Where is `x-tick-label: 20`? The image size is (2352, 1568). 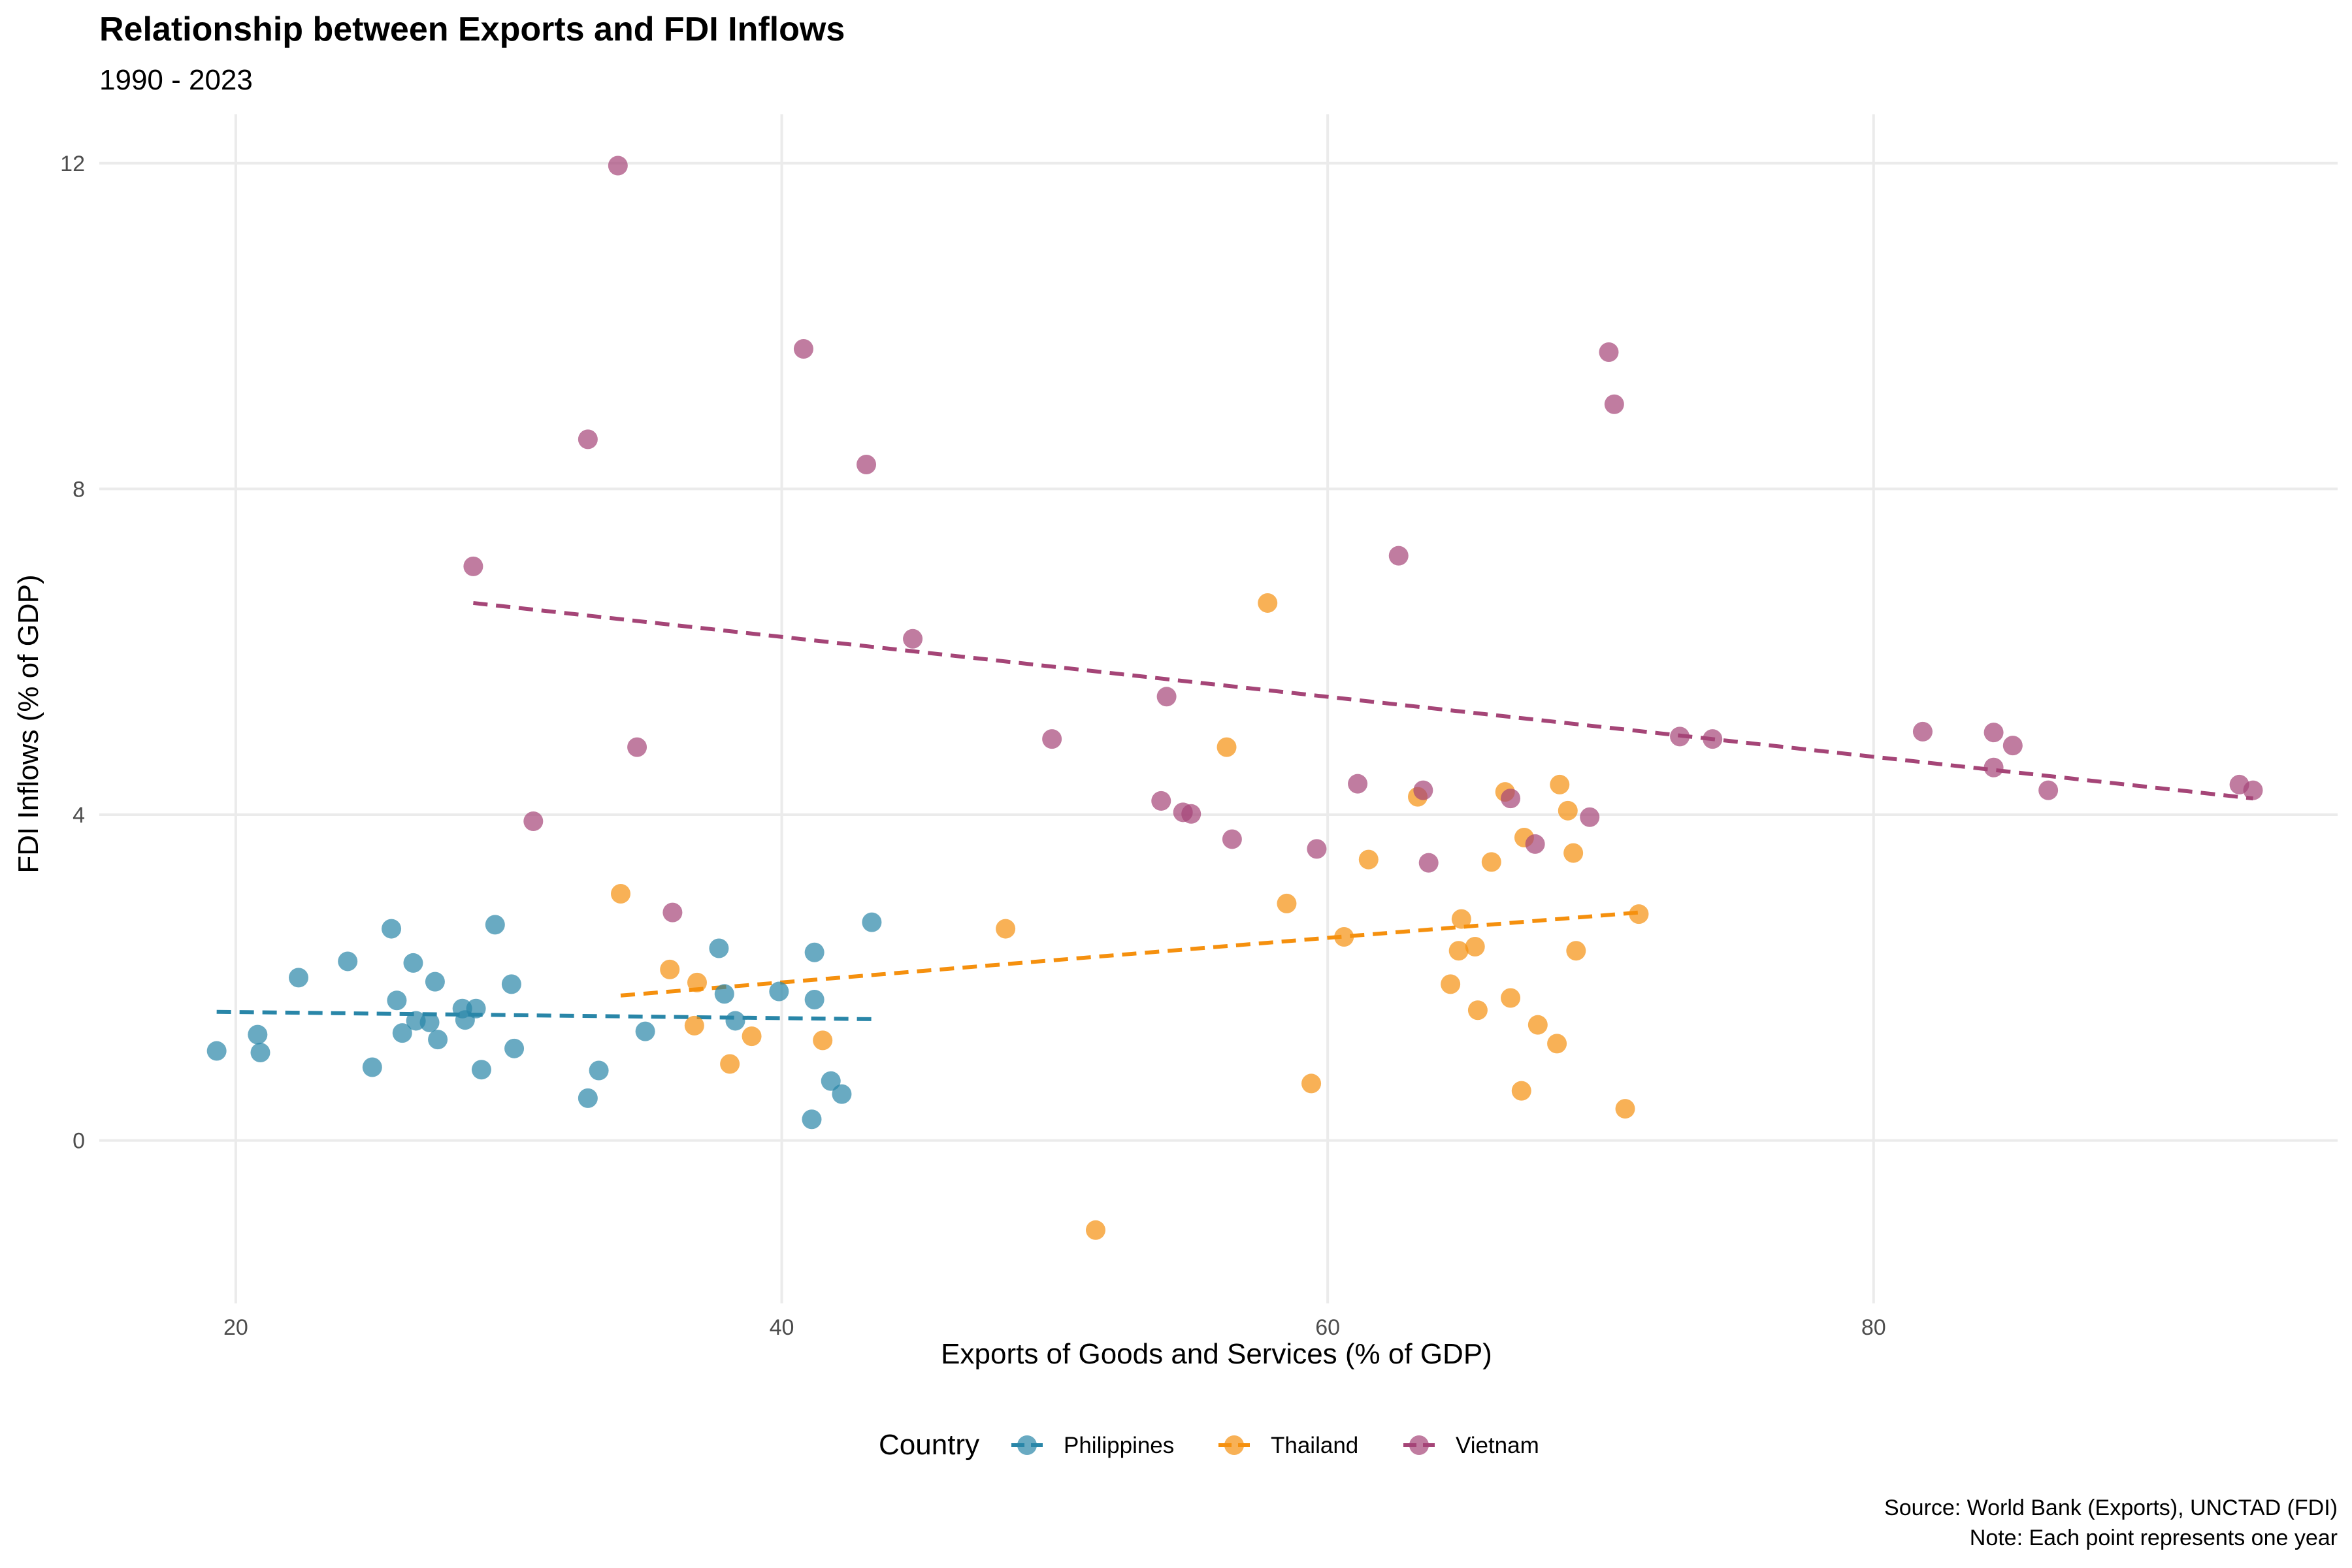
x-tick-label: 20 is located at coordinates (235, 1327).